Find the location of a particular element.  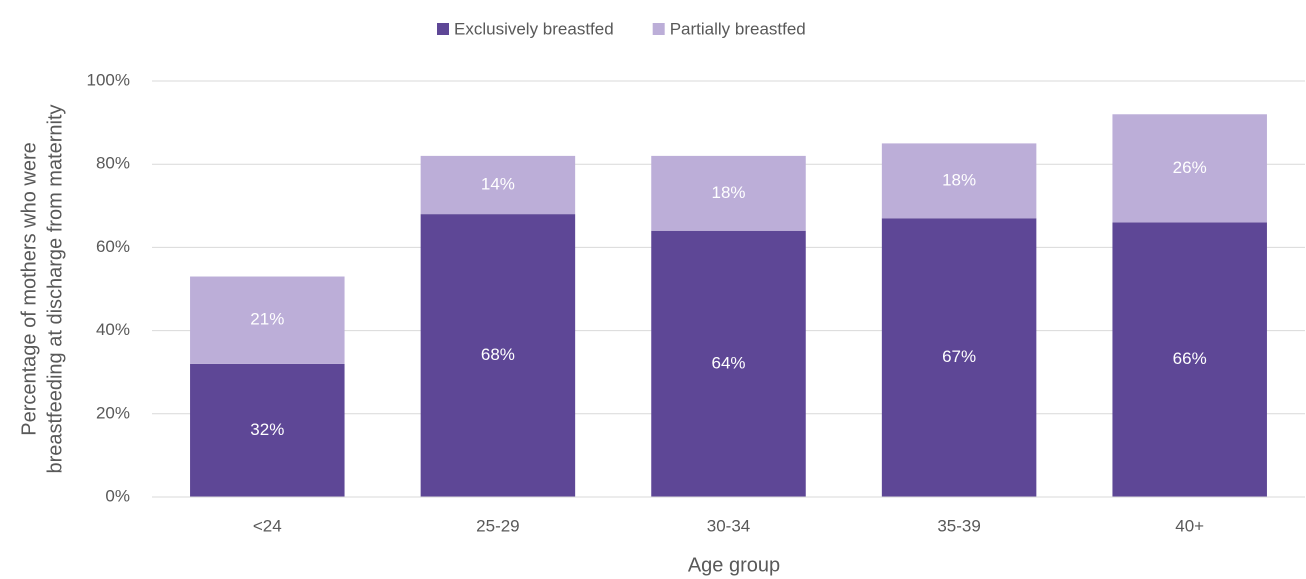

x-tick-label: 25-29 is located at coordinates (497, 525).